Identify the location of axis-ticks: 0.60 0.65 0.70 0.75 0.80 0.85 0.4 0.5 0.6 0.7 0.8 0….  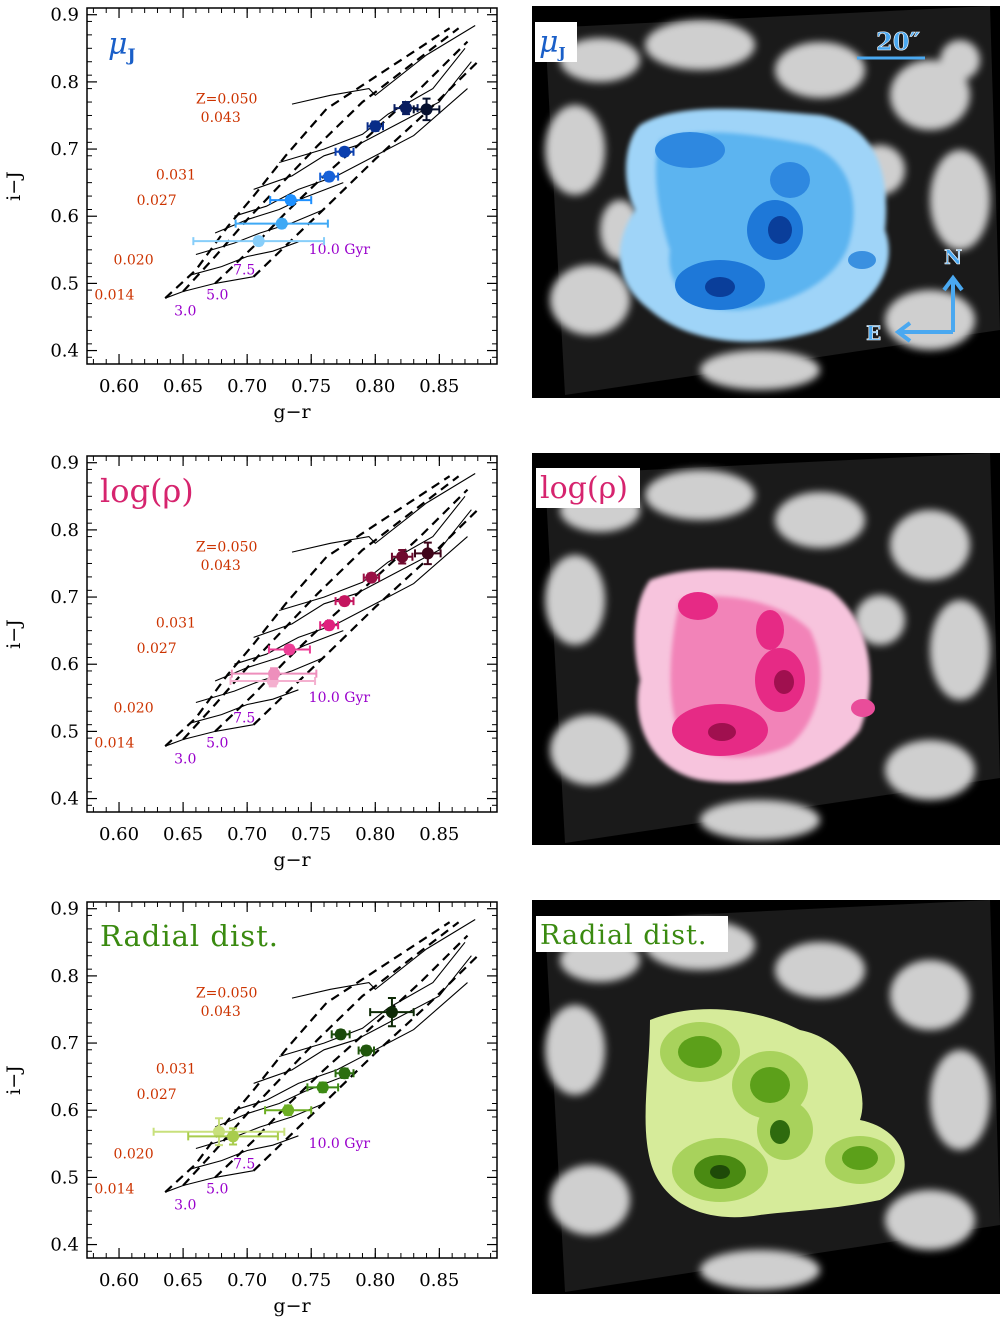
(273, 1095).